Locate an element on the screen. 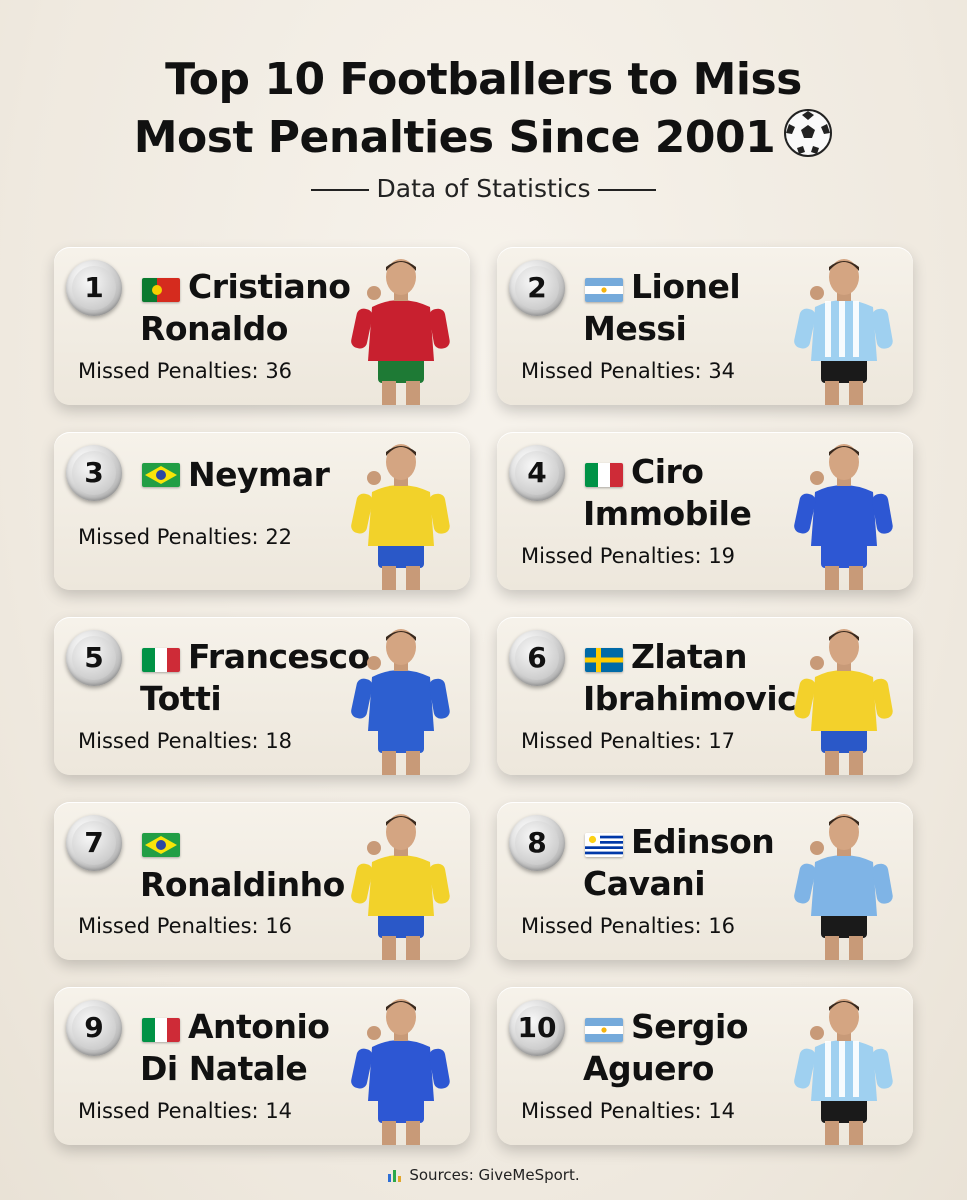 Image resolution: width=967 pixels, height=1200 pixels. rank-number: 9 is located at coordinates (94, 1028).